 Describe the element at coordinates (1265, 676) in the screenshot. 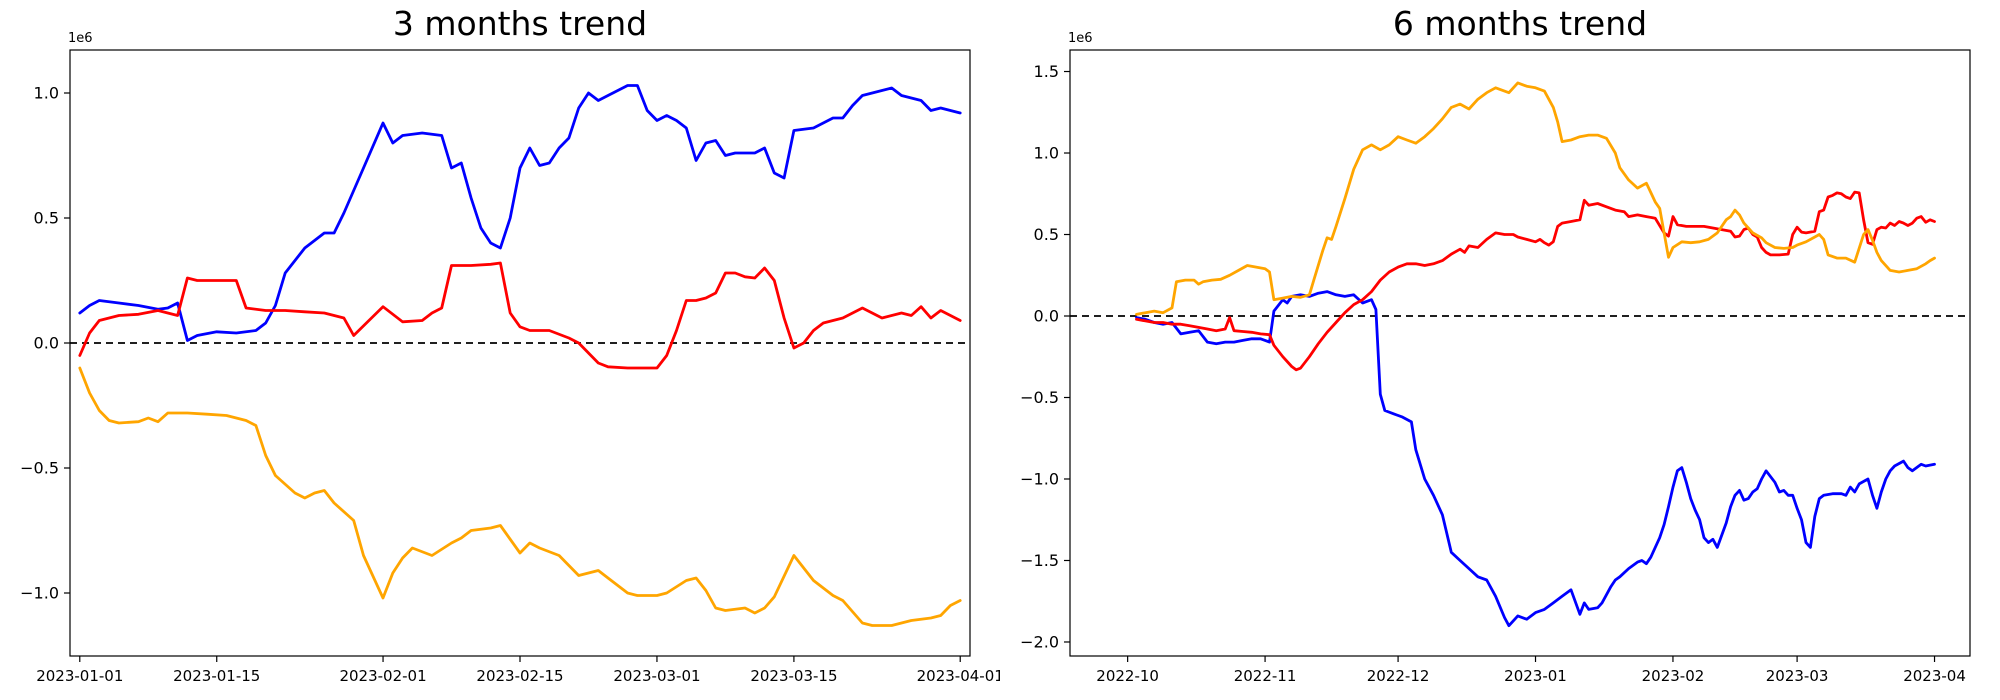

I see `x-tick-label: 2022-11` at that location.